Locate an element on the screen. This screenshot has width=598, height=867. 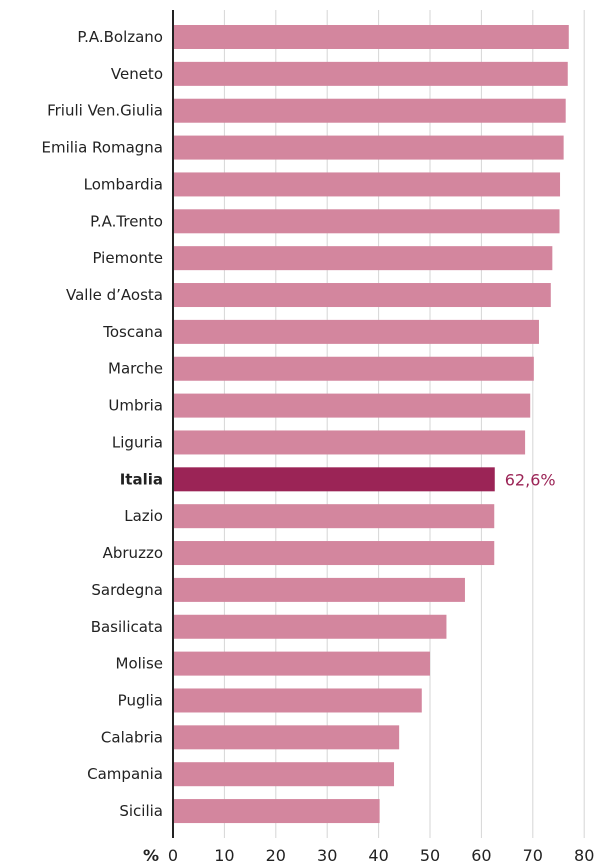
category-label: Veneto is located at coordinates (137, 74).